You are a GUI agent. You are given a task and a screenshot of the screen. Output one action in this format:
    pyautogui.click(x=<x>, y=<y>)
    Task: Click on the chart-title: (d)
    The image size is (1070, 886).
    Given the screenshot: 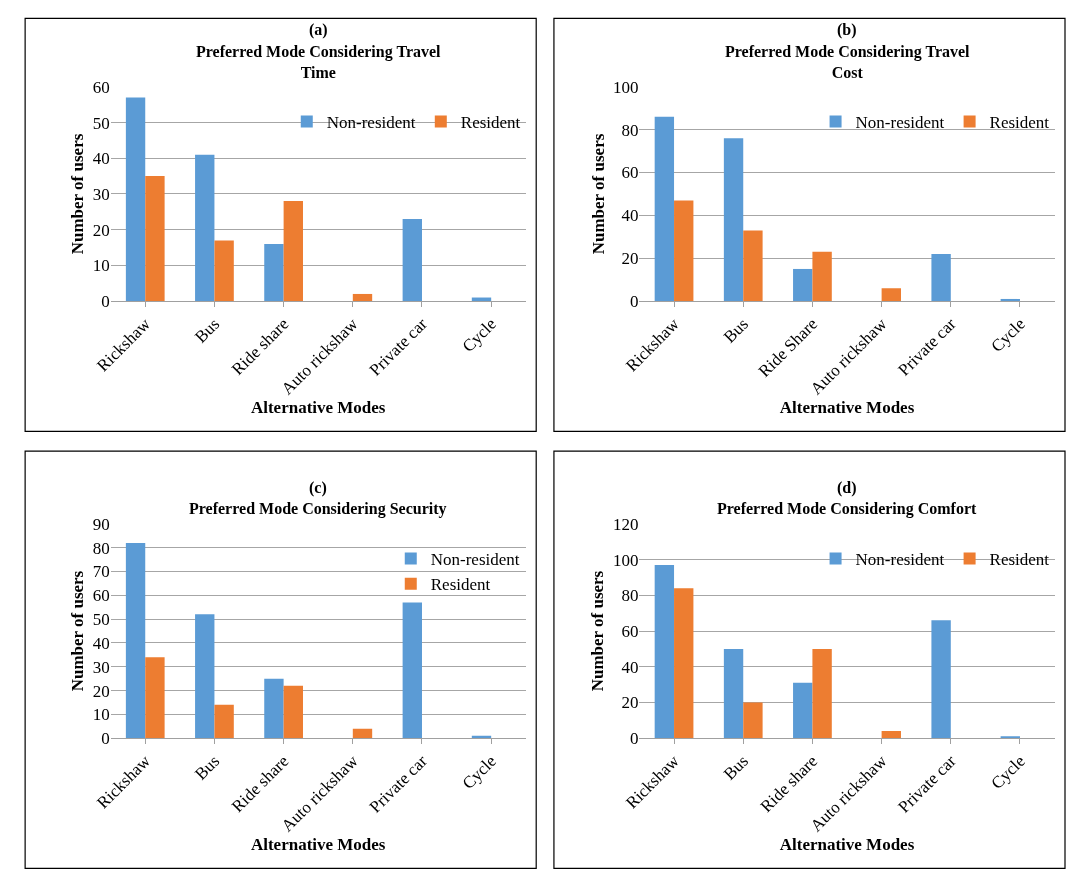 What is the action you would take?
    pyautogui.click(x=847, y=488)
    